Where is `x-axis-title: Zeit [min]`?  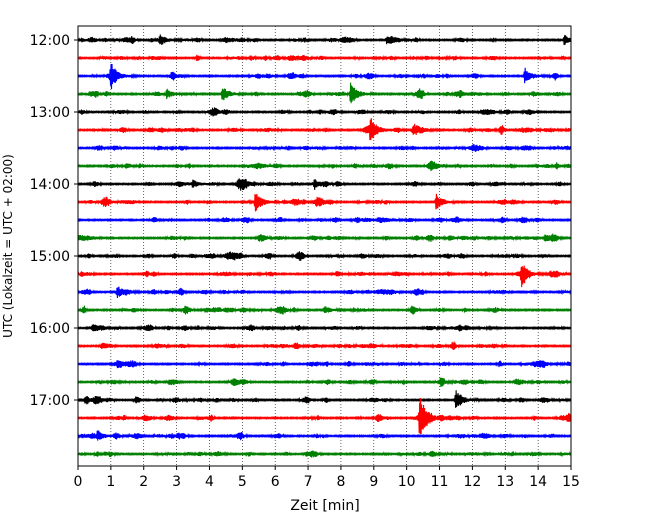
x-axis-title: Zeit [min] is located at coordinates (324, 506).